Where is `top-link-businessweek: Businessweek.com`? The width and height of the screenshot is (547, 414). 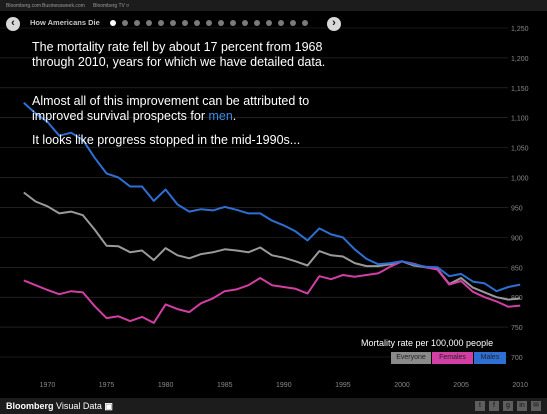 top-link-businessweek: Businessweek.com is located at coordinates (63, 6).